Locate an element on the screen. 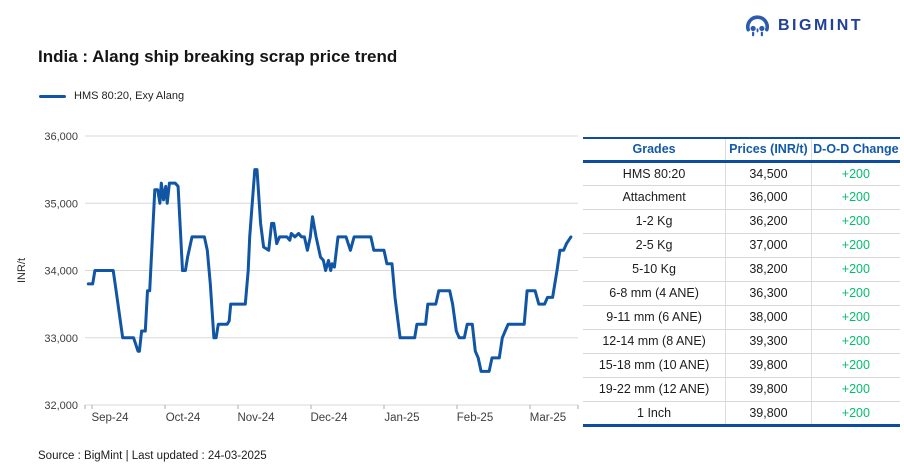  y-axis-tick-label: 34,000 is located at coordinates (61, 272).